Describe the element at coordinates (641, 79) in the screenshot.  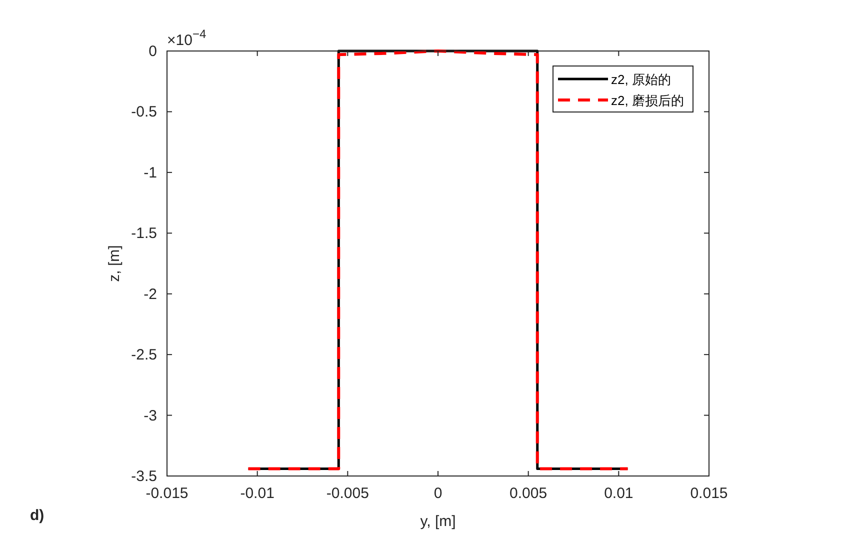
I see `legend-label: z2, 原始的` at that location.